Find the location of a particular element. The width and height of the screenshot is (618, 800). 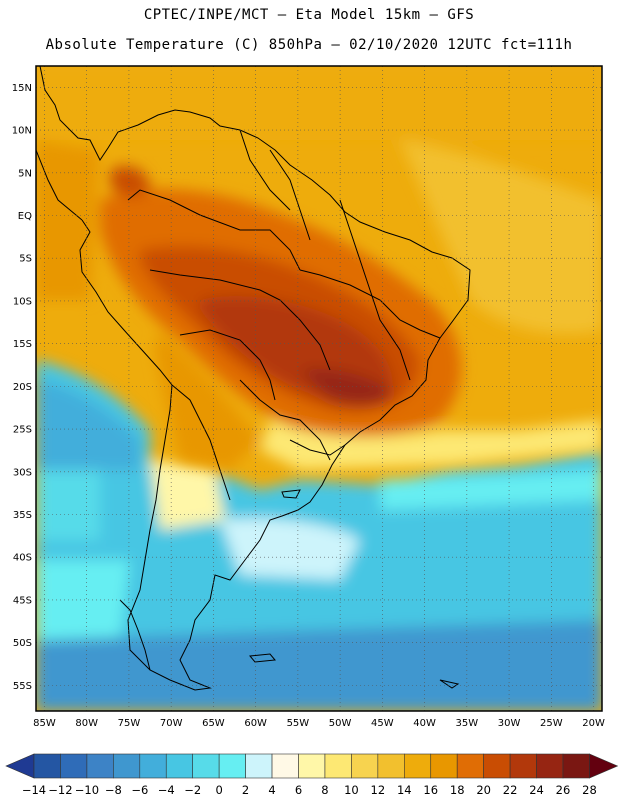

color-scale-label: −10 is located at coordinates (87, 790).